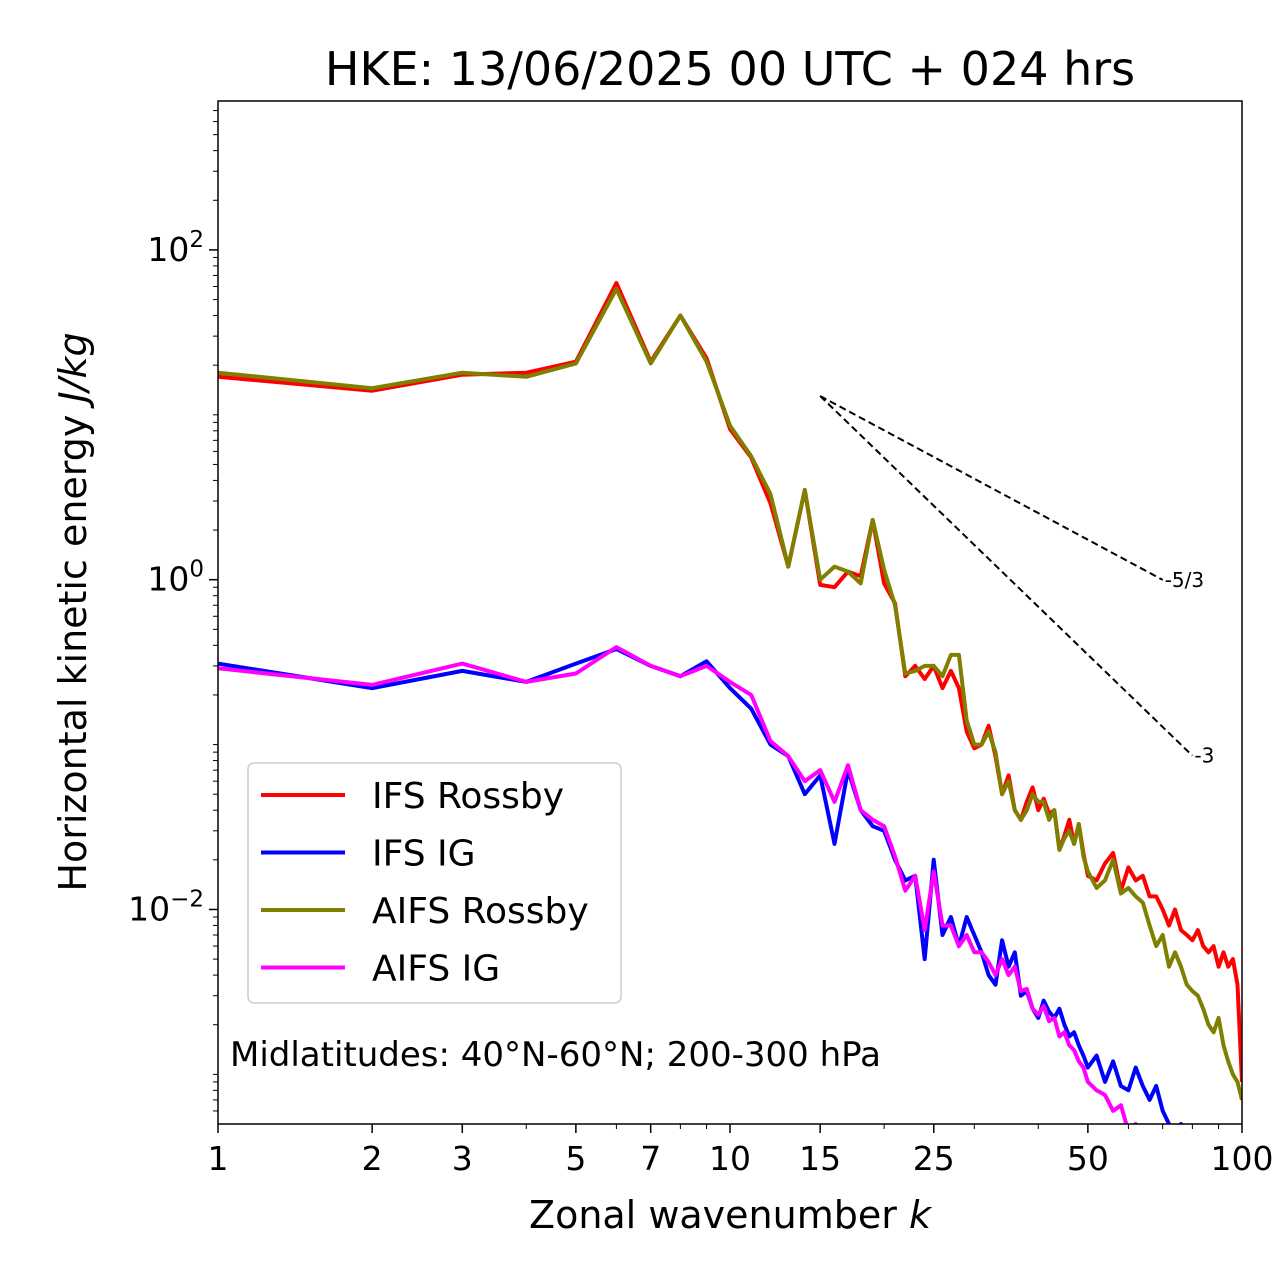 The image size is (1280, 1288). Describe the element at coordinates (73, 611) in the screenshot. I see `y-axis-label: Horizontal kinetic energy J/kg` at that location.